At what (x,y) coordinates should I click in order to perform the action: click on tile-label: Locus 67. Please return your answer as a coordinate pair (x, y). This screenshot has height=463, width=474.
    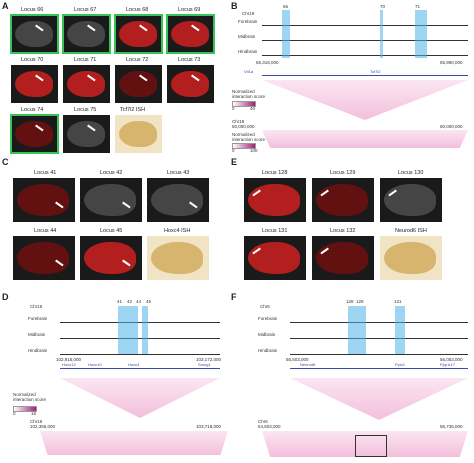
    Looking at the image, I should click on (85, 10).